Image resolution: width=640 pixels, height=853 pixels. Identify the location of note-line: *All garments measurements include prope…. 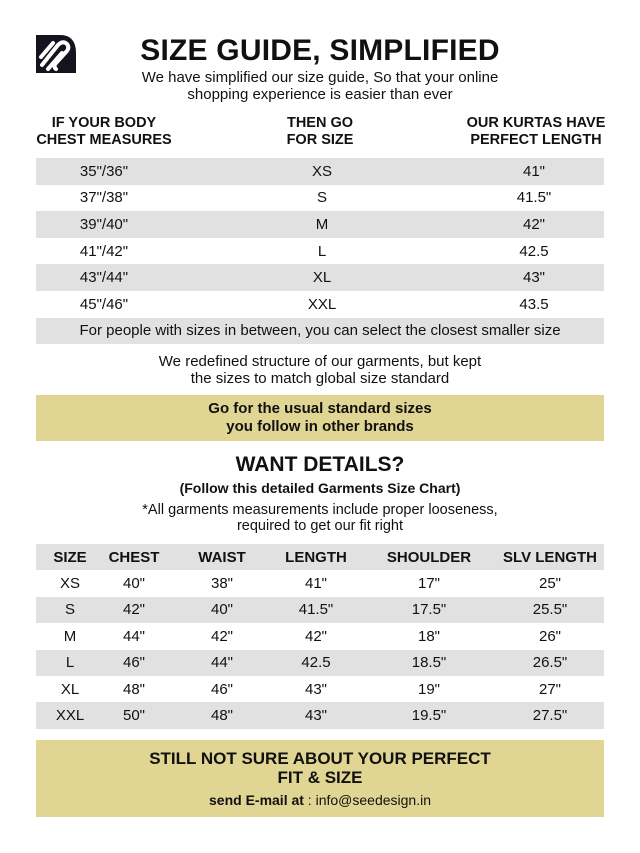
(320, 510).